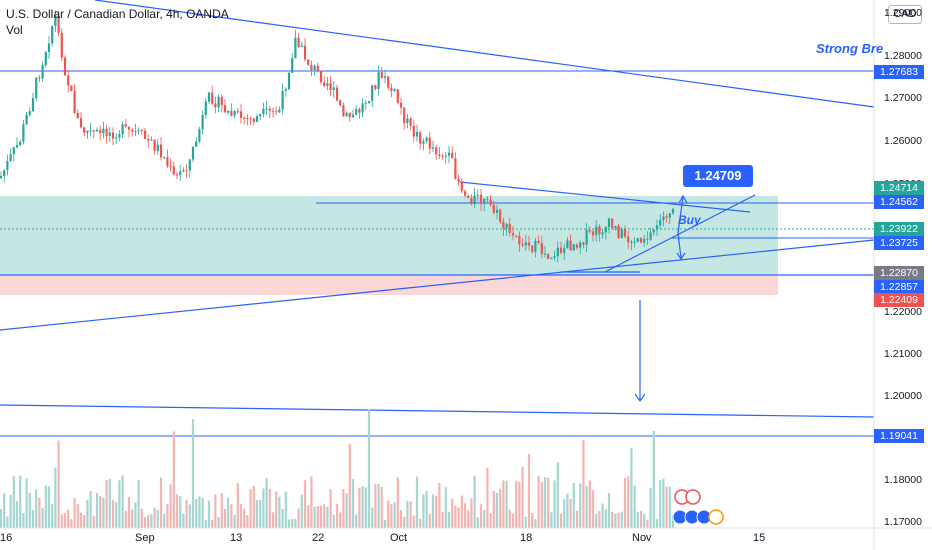 The width and height of the screenshot is (932, 550). Describe the element at coordinates (718, 176) in the screenshot. I see `price-callout: 1.24709` at that location.